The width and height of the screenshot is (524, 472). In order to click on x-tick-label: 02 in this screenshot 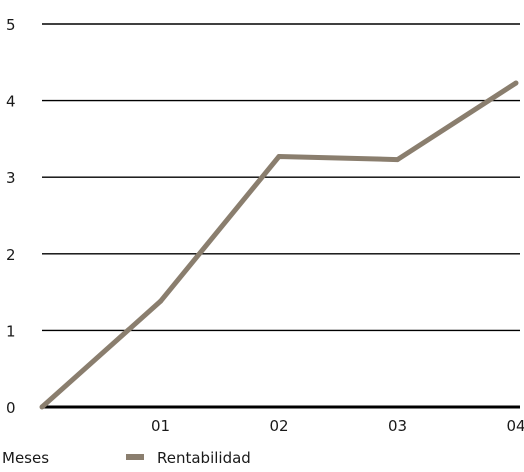, I will do `click(278, 426)`.